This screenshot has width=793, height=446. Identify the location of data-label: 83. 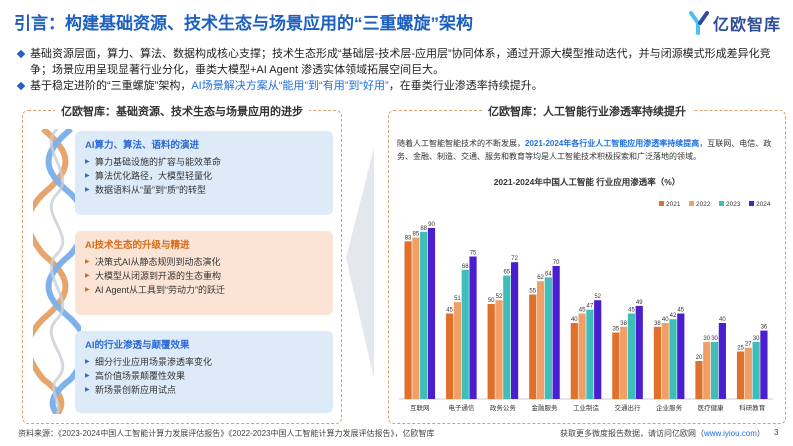
(408, 238).